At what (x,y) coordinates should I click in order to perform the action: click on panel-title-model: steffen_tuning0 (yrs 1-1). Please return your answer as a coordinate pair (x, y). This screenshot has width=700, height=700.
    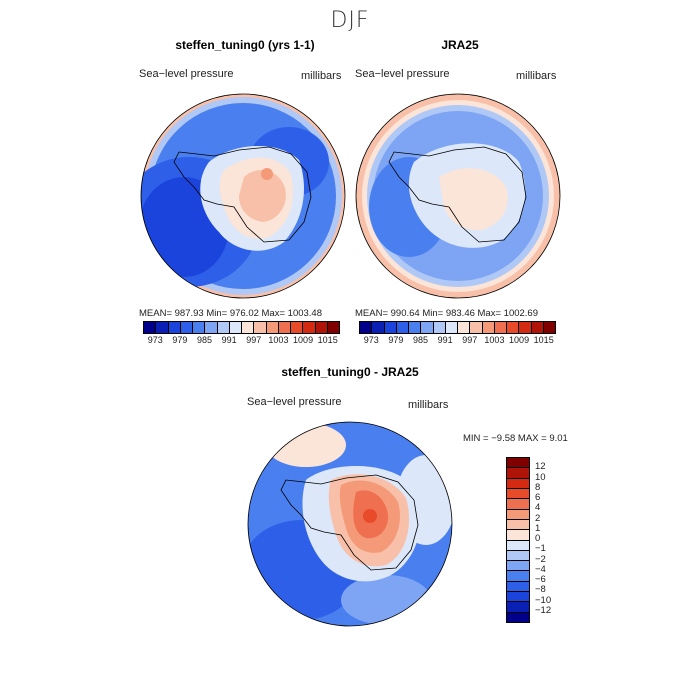
    Looking at the image, I should click on (245, 45).